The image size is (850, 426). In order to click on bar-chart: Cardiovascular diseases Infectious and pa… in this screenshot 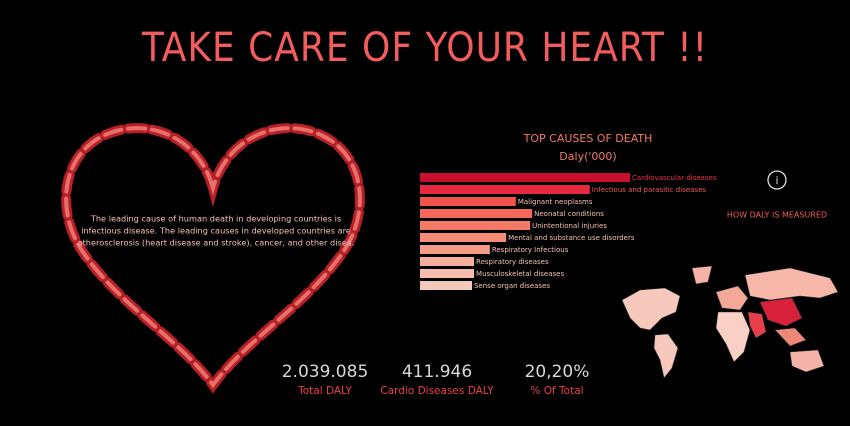, I will do `click(568, 231)`.